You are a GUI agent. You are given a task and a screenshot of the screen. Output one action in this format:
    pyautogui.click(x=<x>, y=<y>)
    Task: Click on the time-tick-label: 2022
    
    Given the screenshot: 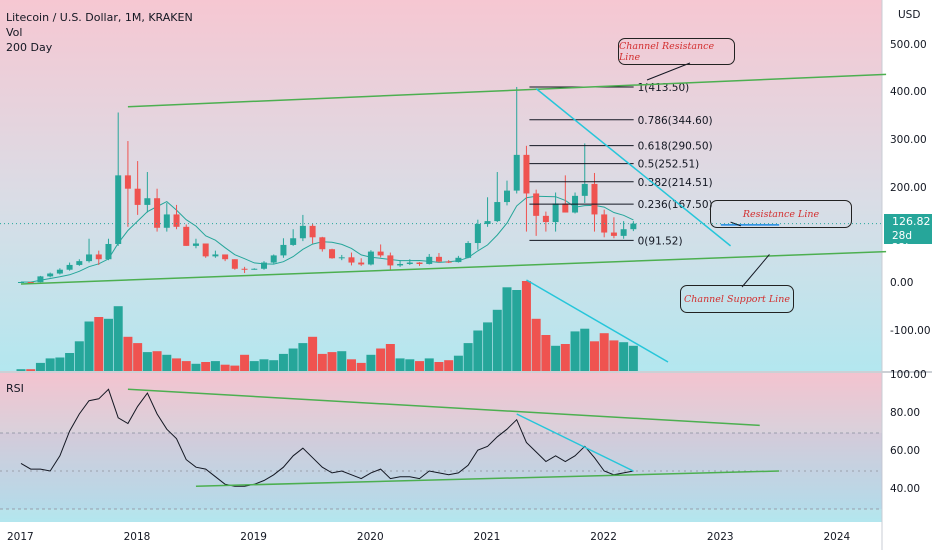 What is the action you would take?
    pyautogui.click(x=603, y=537)
    